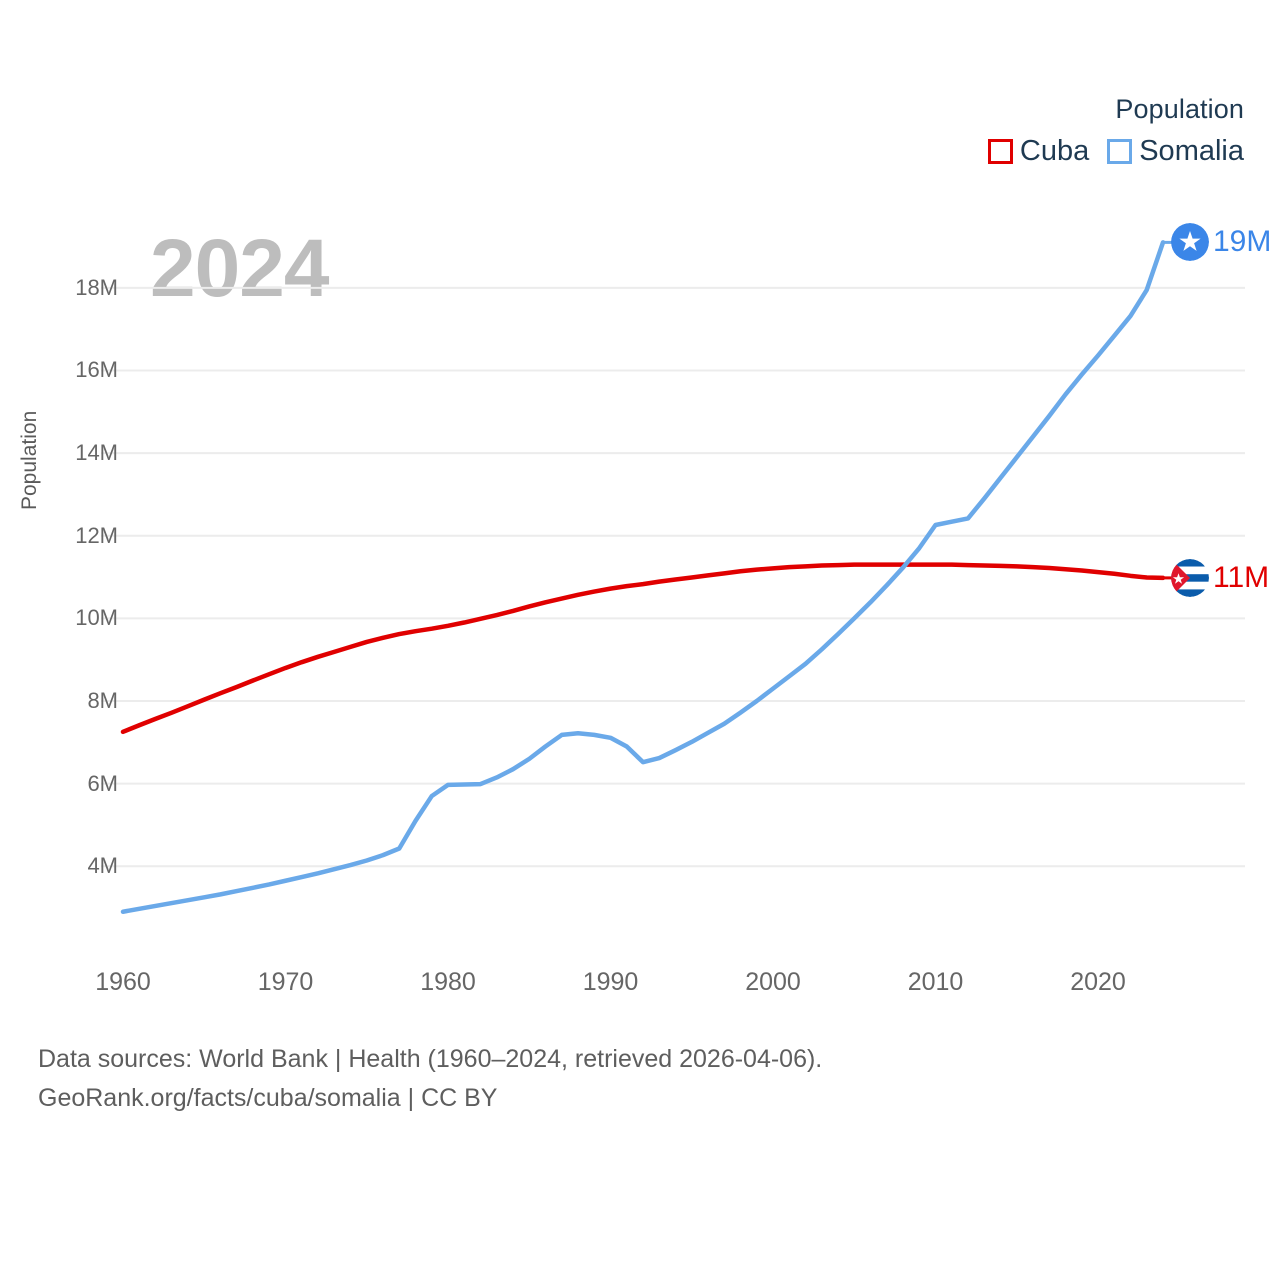 The image size is (1280, 1280). What do you see at coordinates (1190, 242) in the screenshot?
I see `somalia-flag-icon` at bounding box center [1190, 242].